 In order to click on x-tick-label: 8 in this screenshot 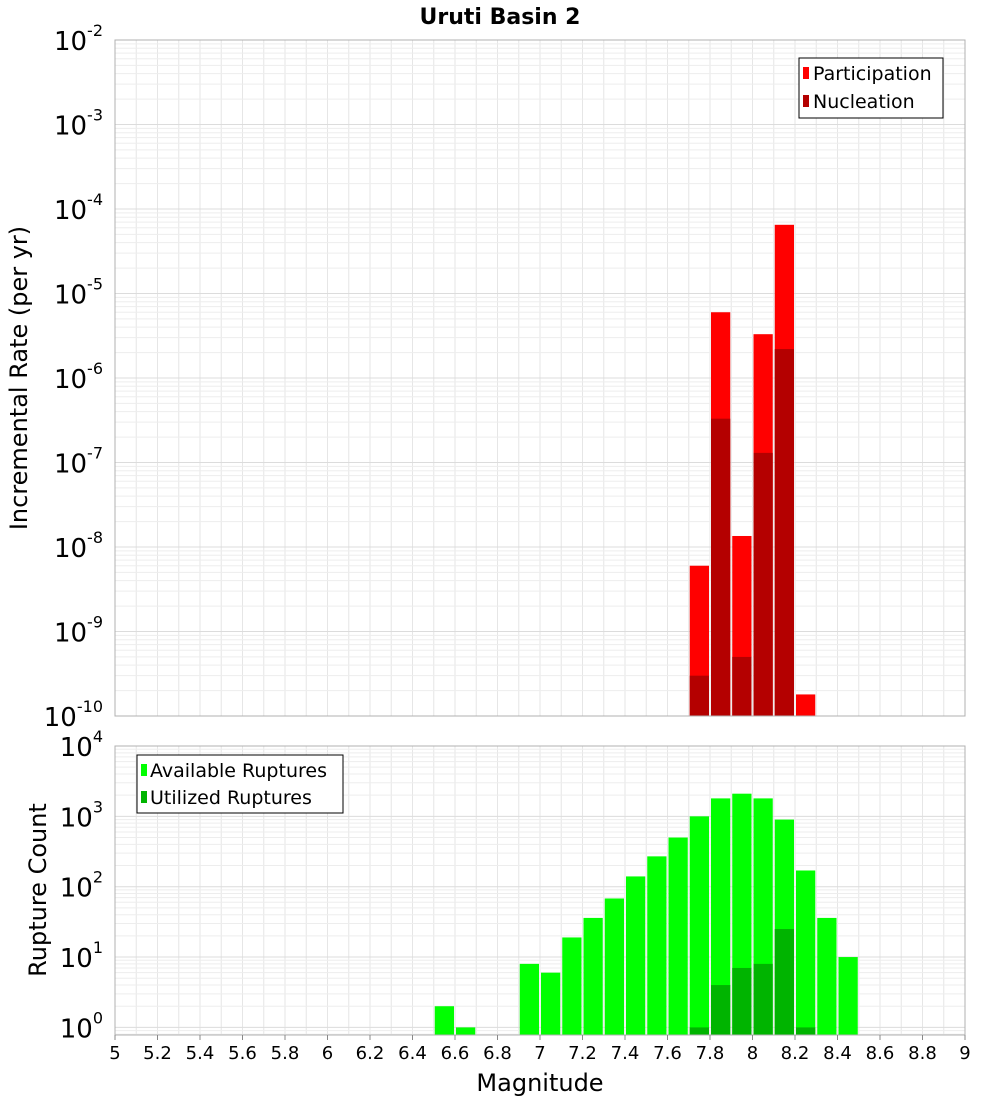, I will do `click(752, 1053)`.